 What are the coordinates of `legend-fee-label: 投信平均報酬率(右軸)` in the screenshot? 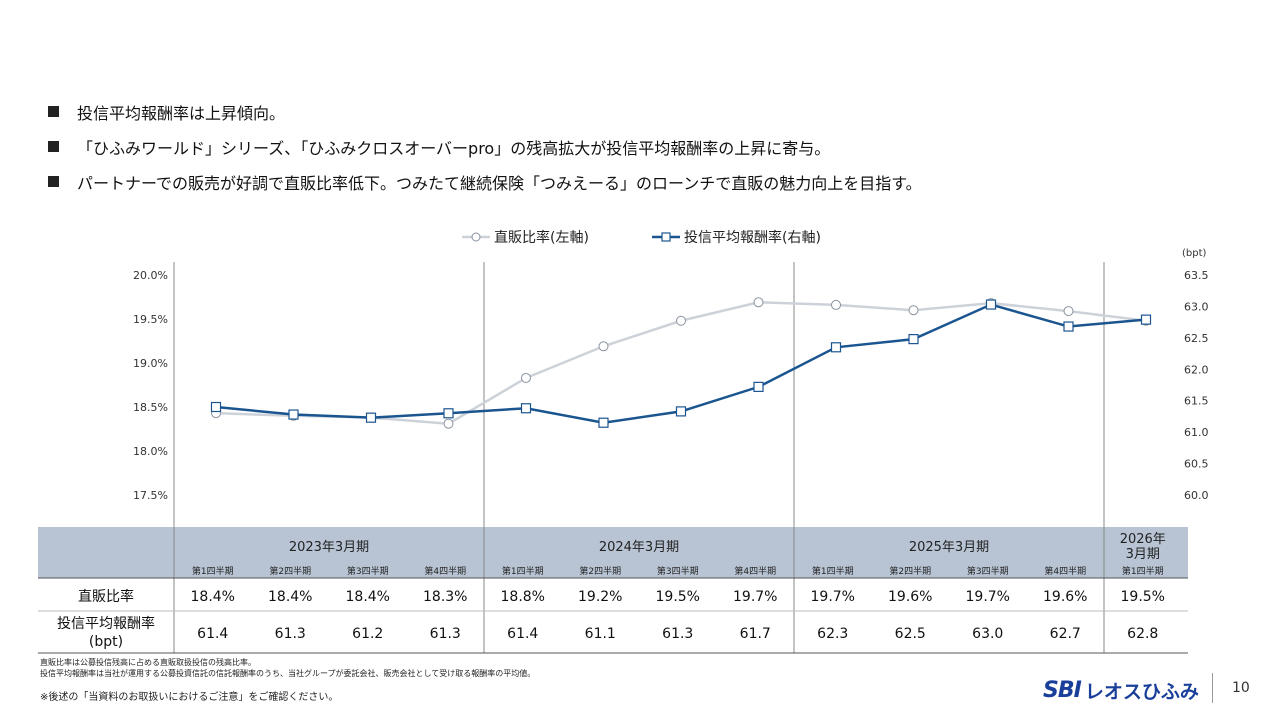 It's located at (752, 237).